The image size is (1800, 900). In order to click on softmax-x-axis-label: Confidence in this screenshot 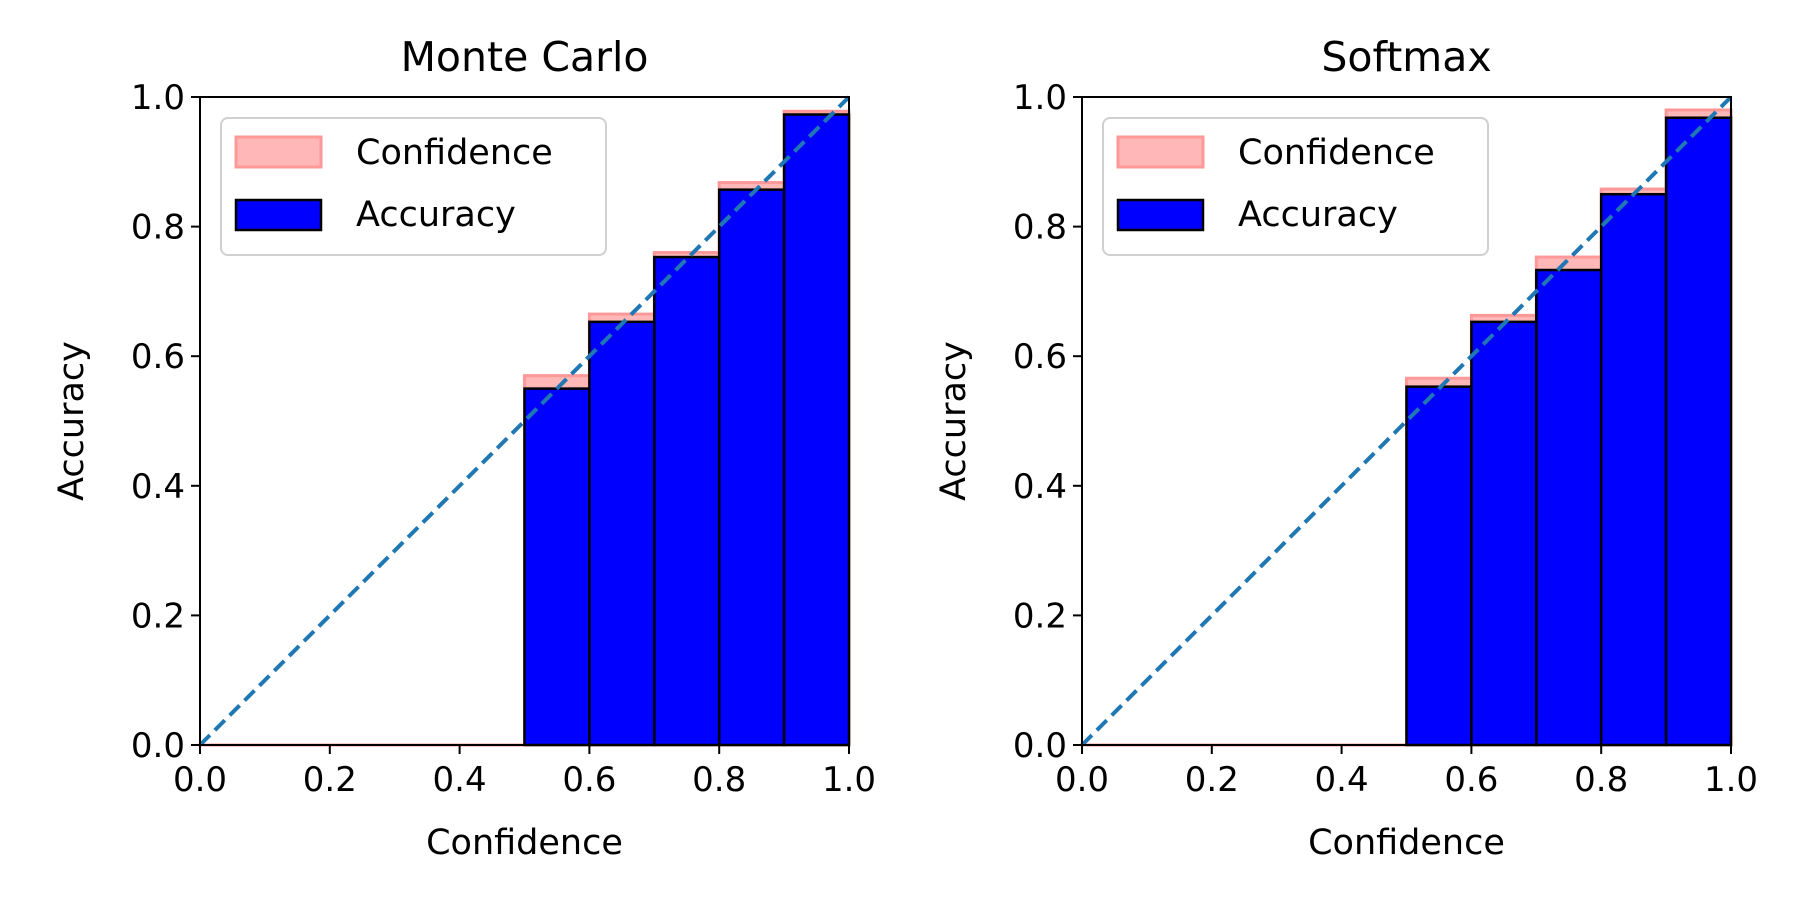, I will do `click(1406, 843)`.